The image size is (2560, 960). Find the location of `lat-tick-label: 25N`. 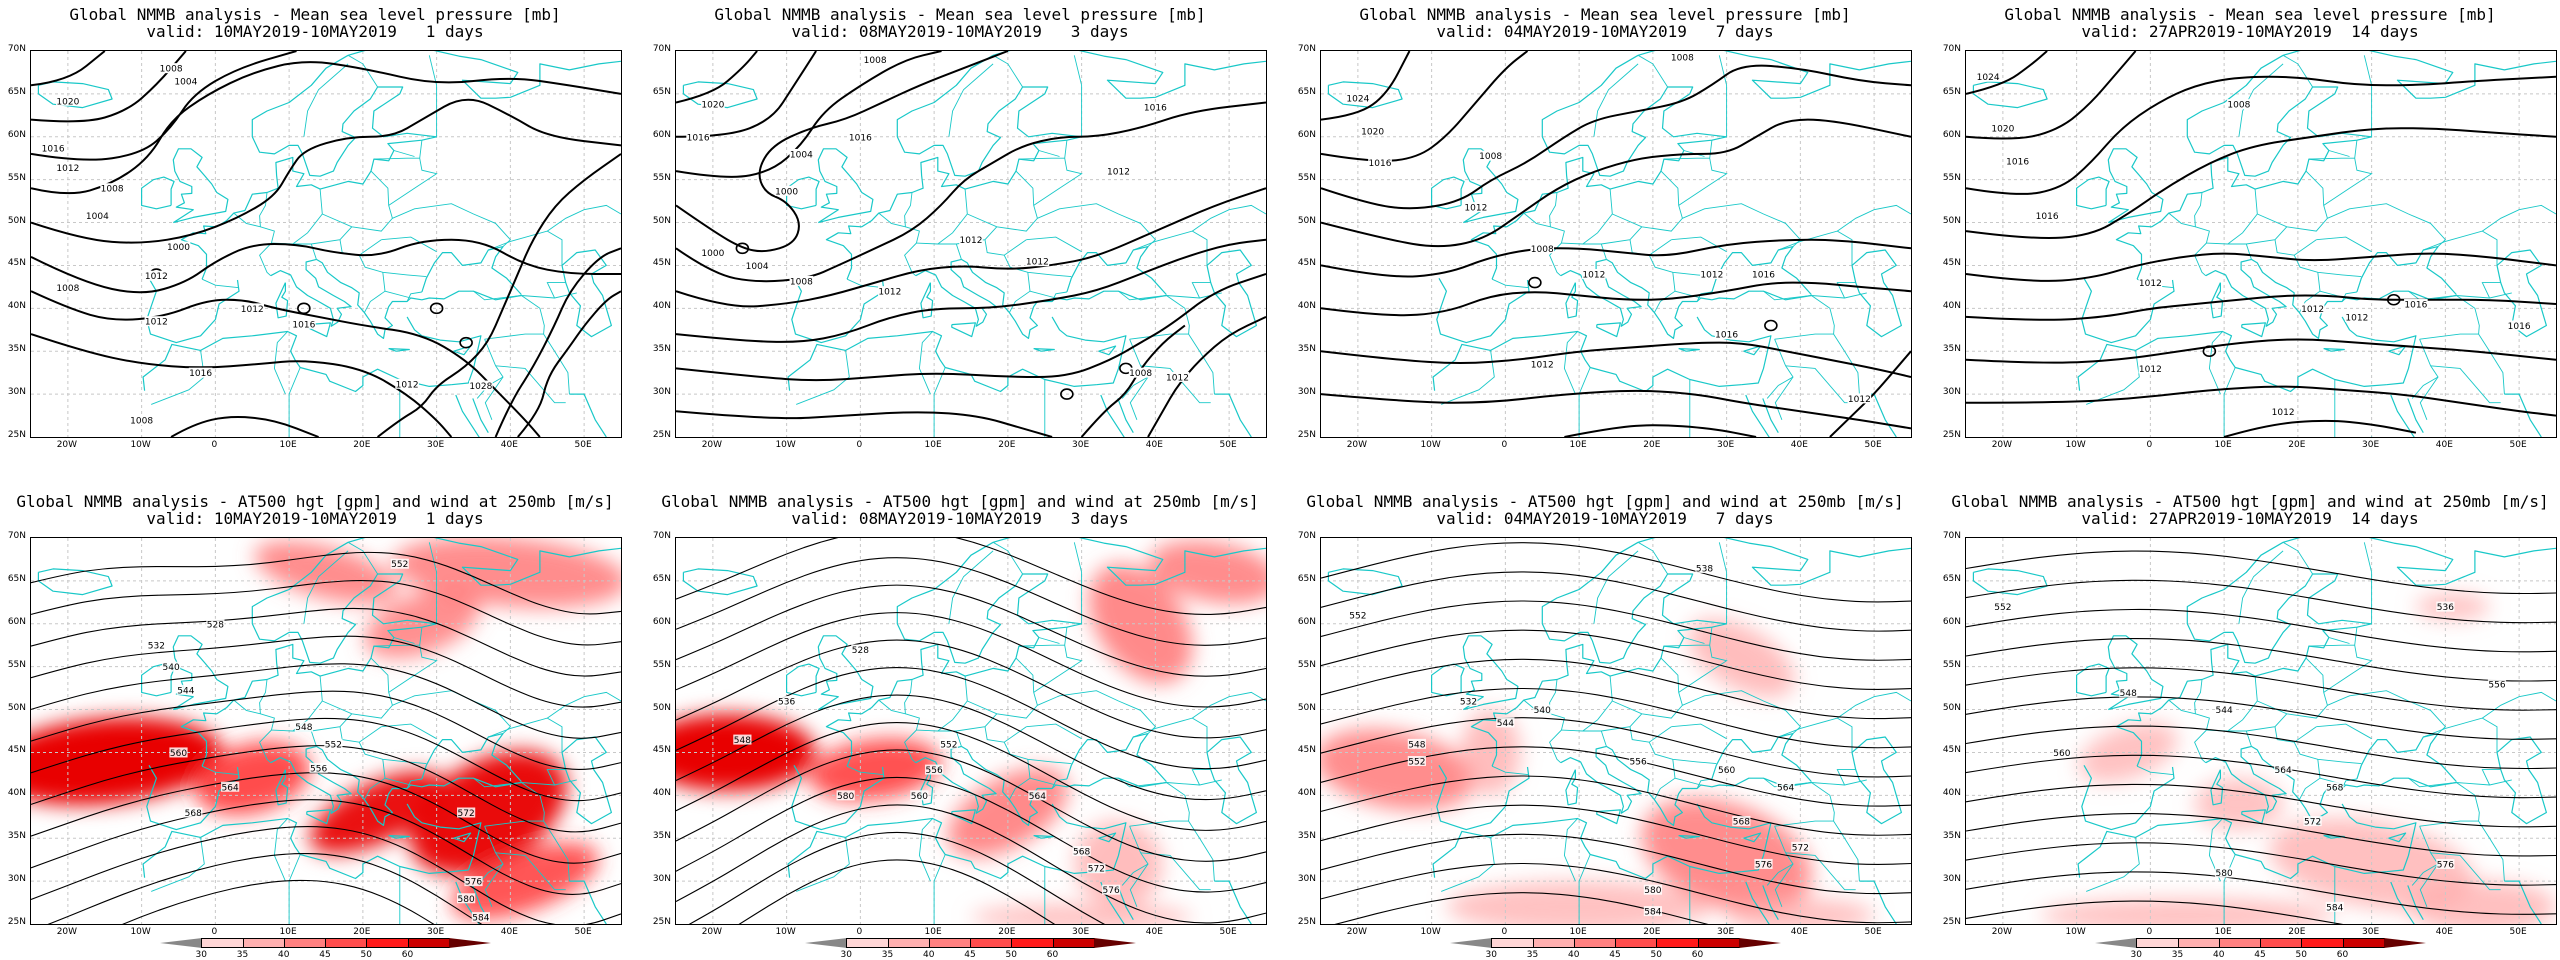

lat-tick-label: 25N is located at coordinates (16, 435).